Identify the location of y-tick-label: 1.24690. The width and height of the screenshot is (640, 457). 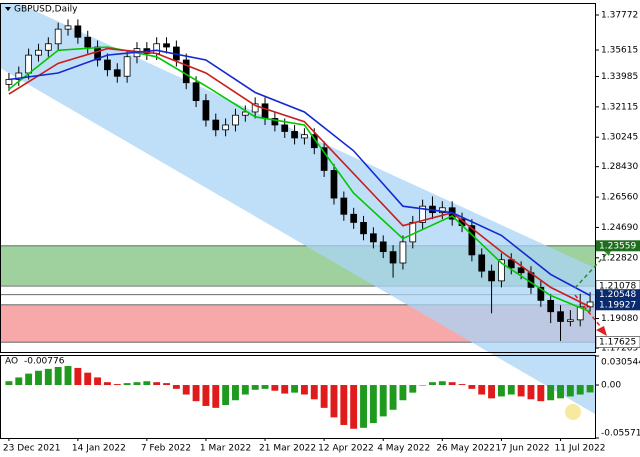
(619, 228).